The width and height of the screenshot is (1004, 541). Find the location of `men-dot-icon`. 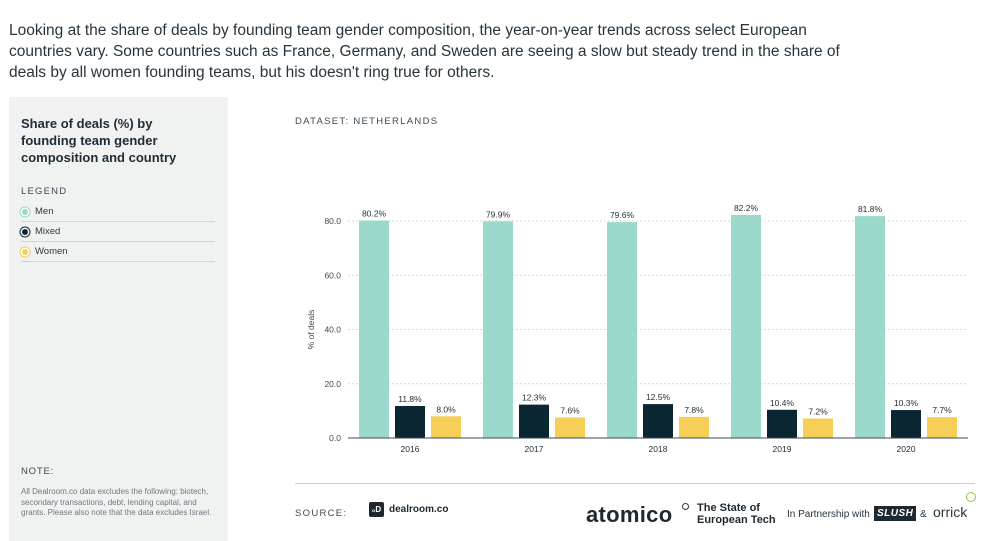

men-dot-icon is located at coordinates (25, 211).